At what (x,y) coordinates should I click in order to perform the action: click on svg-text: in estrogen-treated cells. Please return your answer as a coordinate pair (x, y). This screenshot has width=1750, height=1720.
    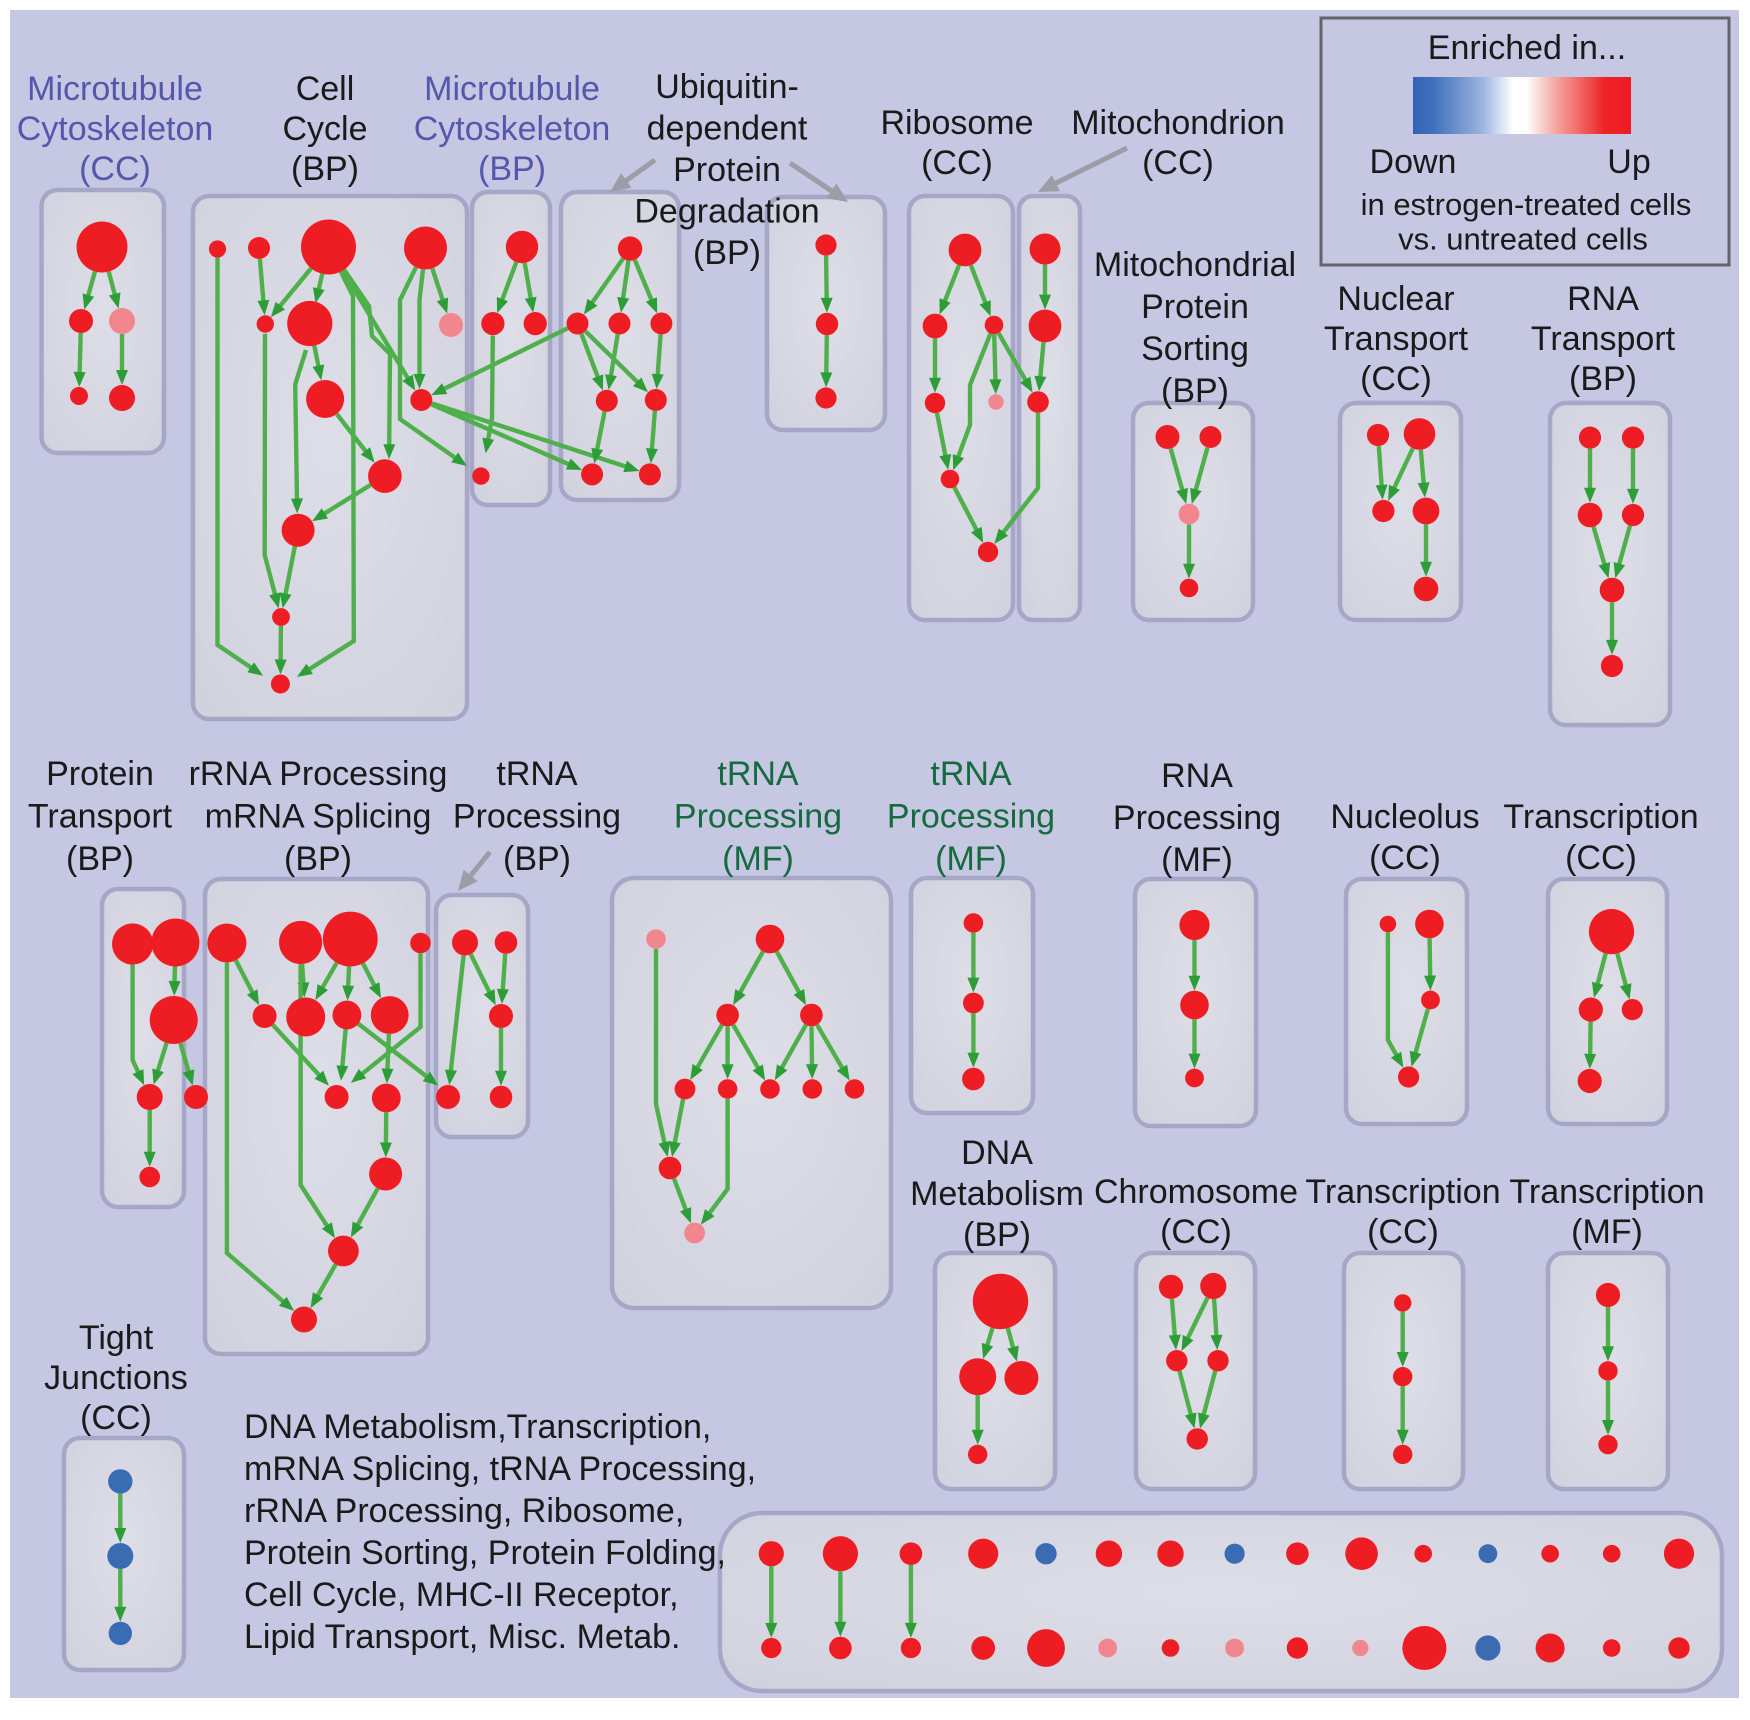
    Looking at the image, I should click on (1526, 204).